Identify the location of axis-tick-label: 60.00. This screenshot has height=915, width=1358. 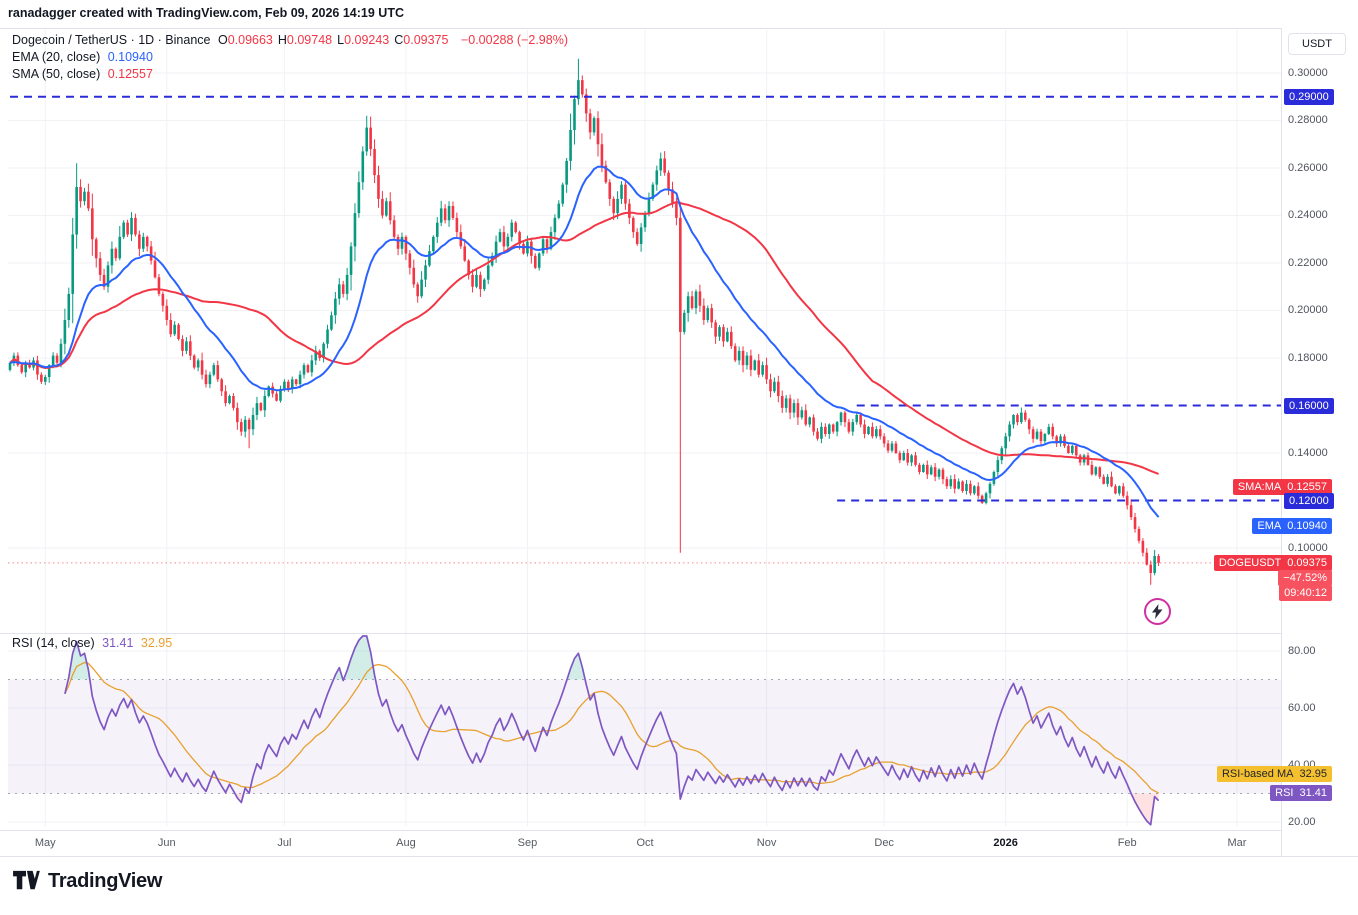
(1302, 707).